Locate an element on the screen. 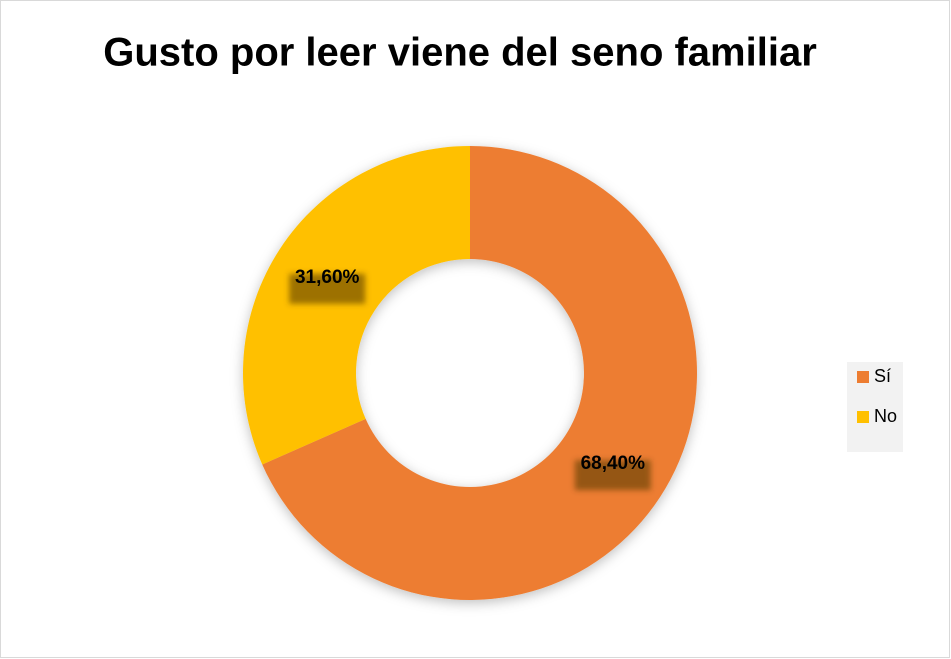 Image resolution: width=951 pixels, height=659 pixels. data-label: 68,40% is located at coordinates (613, 463).